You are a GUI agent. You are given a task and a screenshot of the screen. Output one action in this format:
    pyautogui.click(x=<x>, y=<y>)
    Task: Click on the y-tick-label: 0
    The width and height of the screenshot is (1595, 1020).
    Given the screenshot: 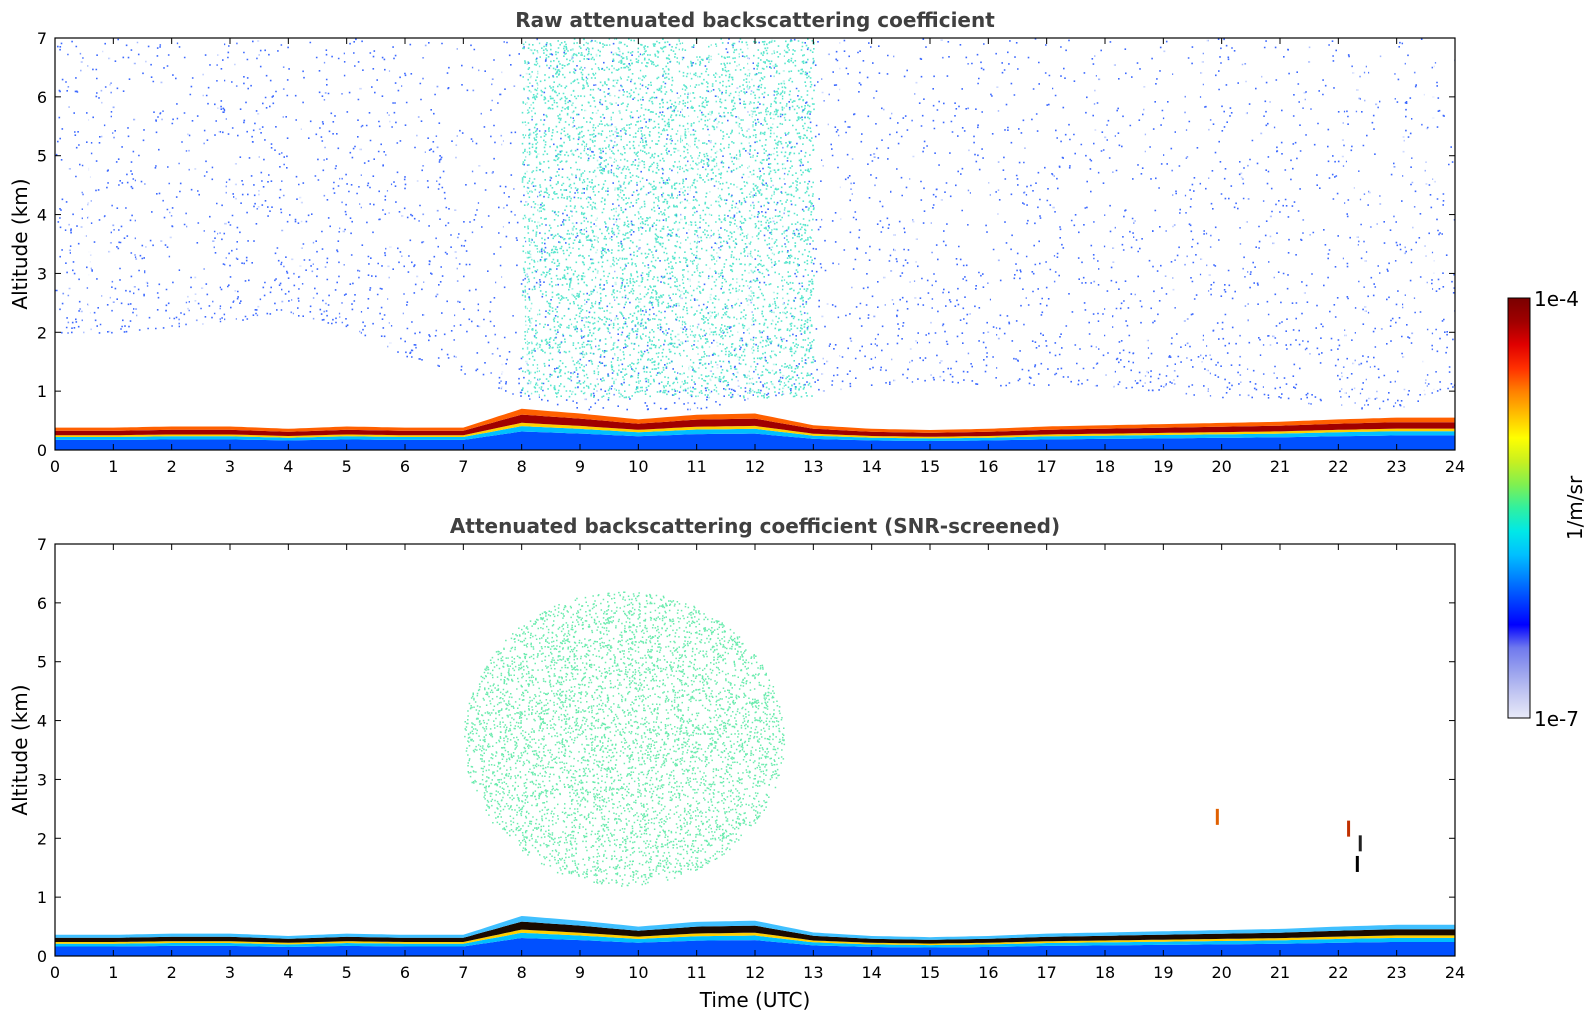 What is the action you would take?
    pyautogui.click(x=42, y=956)
    